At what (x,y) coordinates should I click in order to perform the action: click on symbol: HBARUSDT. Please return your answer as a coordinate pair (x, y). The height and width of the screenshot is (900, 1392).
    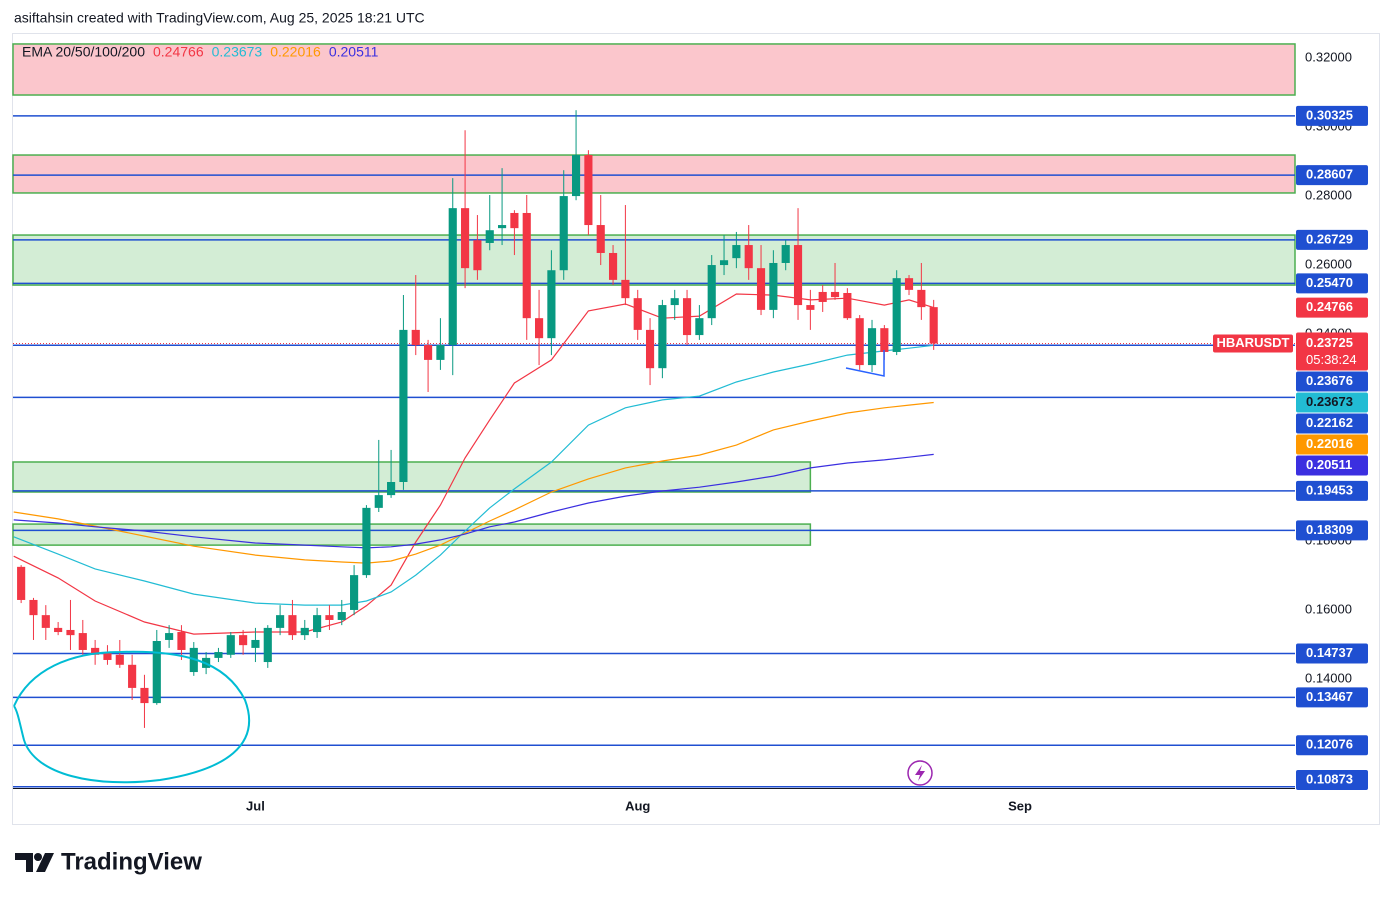
    Looking at the image, I should click on (1253, 342).